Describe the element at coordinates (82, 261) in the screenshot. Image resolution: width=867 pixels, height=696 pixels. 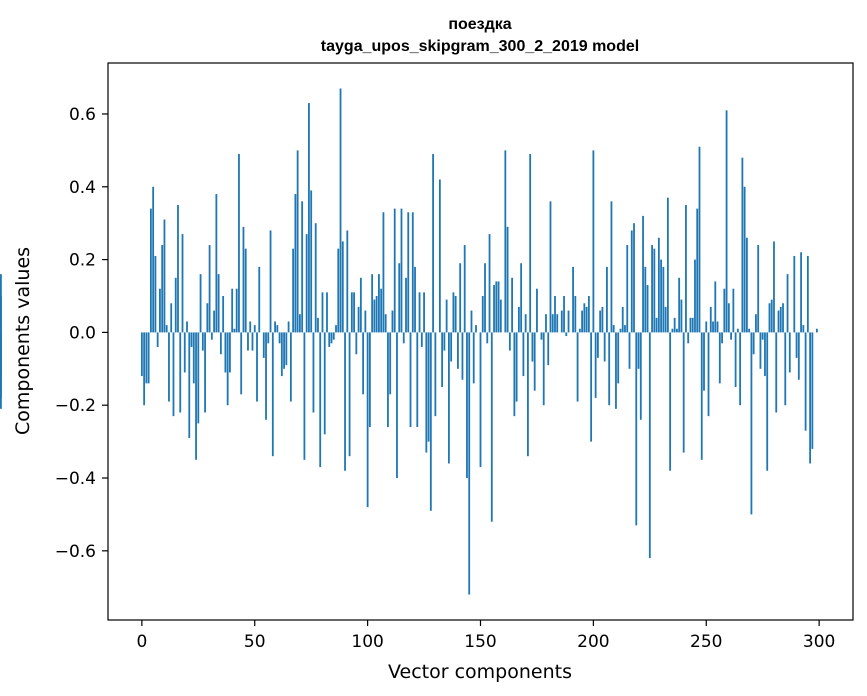
I see `y-tick-label: 0.2` at that location.